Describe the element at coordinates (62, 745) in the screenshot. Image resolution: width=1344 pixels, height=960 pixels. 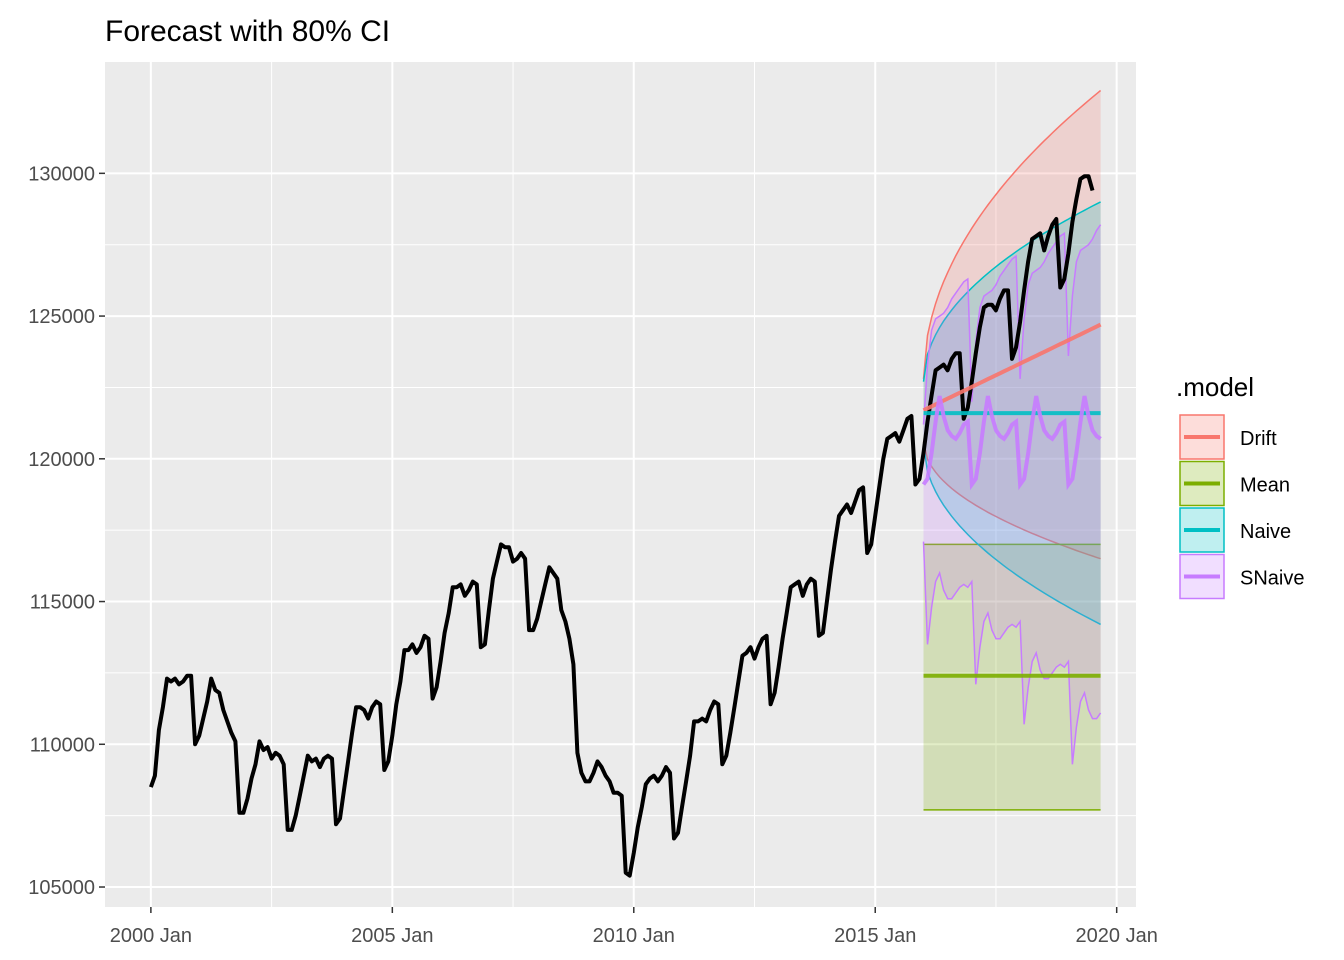
I see `y-tick-label: 110000` at that location.